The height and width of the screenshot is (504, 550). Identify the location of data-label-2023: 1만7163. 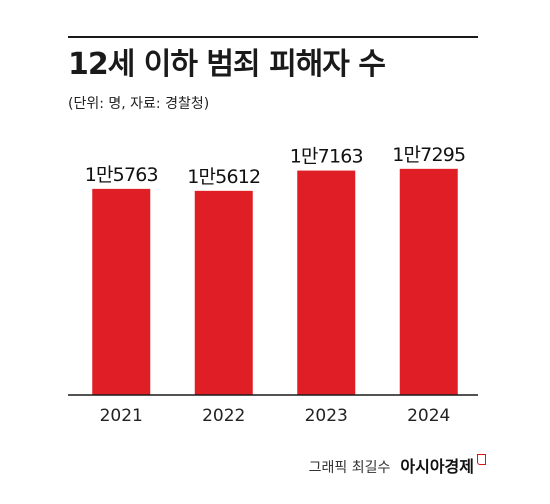
(326, 157).